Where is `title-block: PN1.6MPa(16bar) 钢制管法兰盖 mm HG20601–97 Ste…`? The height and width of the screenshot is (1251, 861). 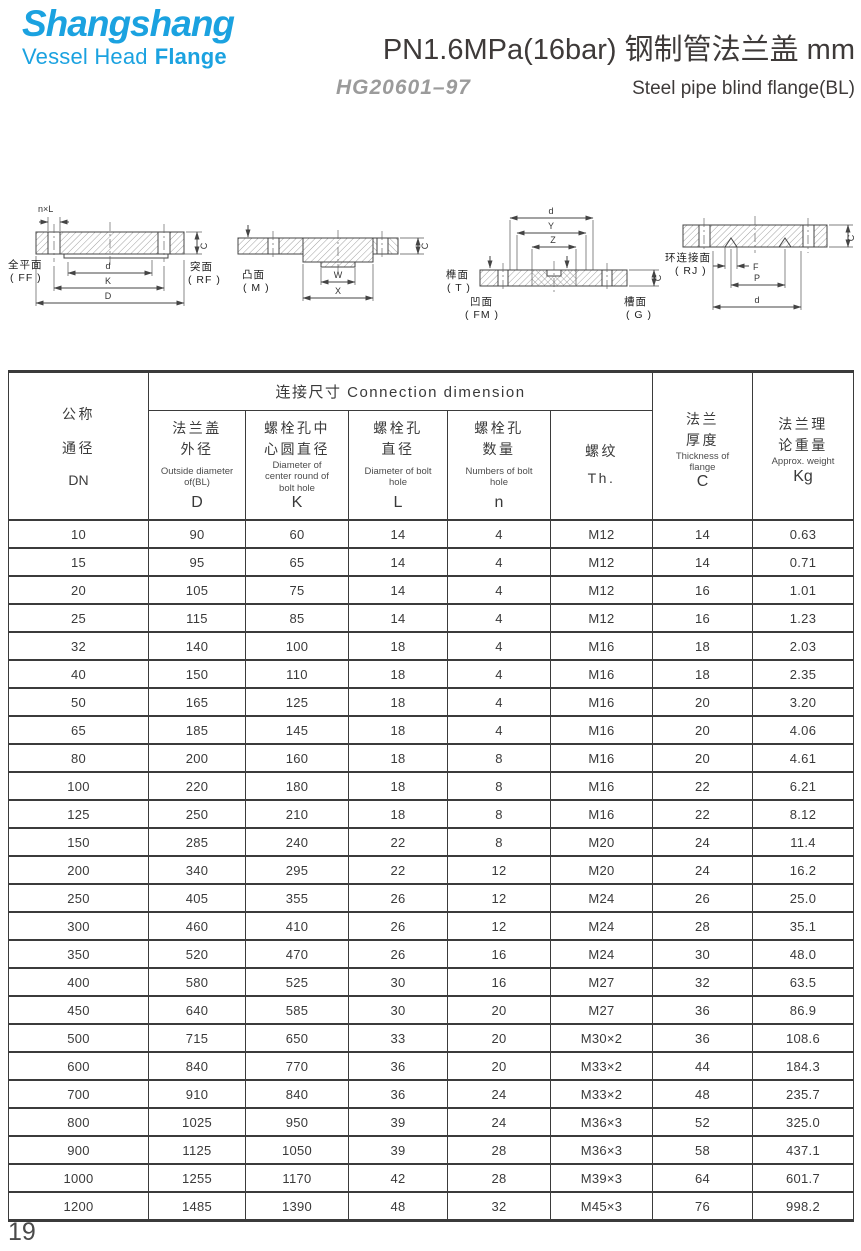
title-block: PN1.6MPa(16bar) 钢制管法兰盖 mm HG20601–97 Ste… is located at coordinates (586, 63).